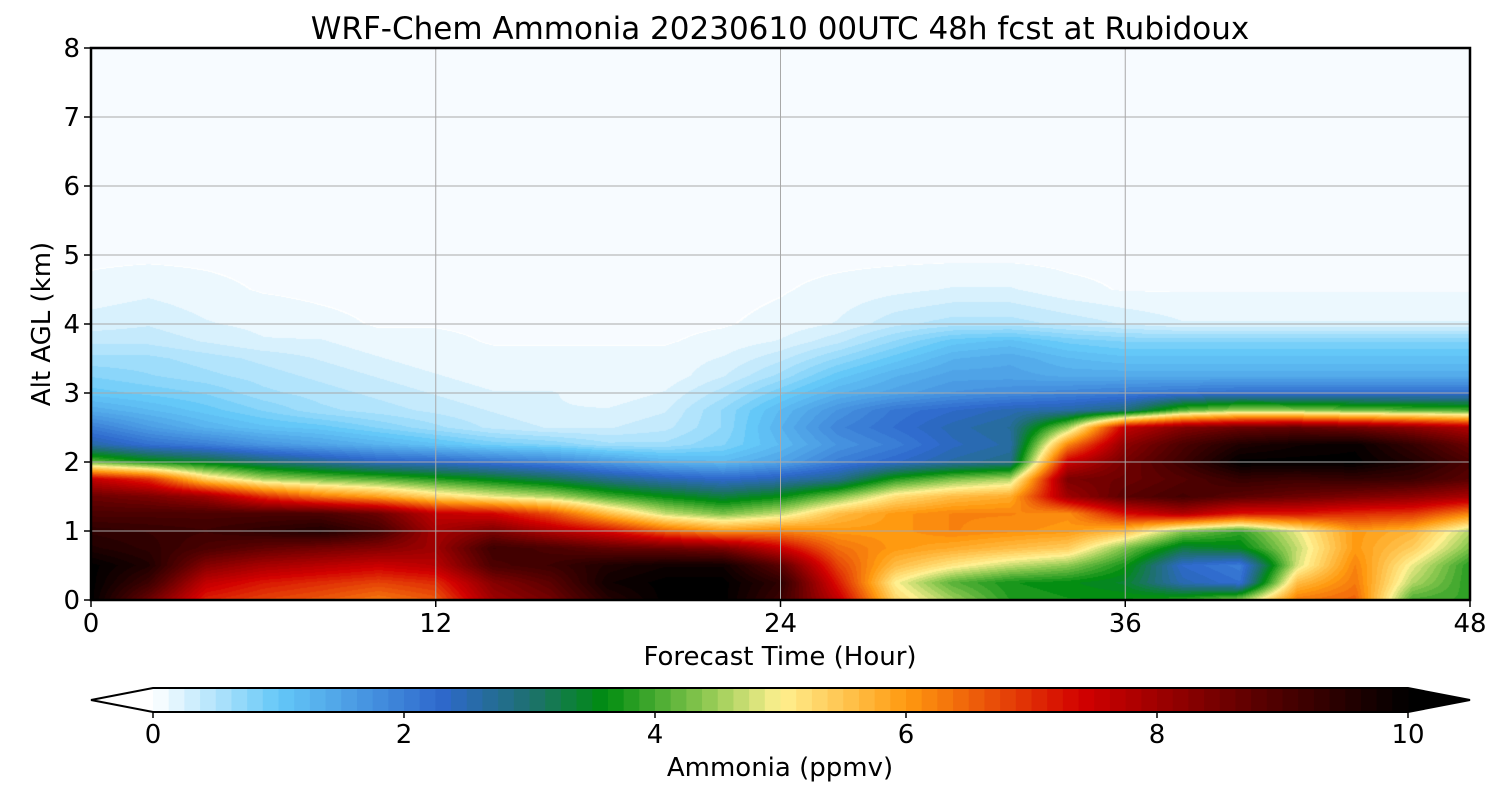 Image resolution: width=1500 pixels, height=800 pixels. What do you see at coordinates (153, 735) in the screenshot?
I see `colorbar-tick-label: 0` at bounding box center [153, 735].